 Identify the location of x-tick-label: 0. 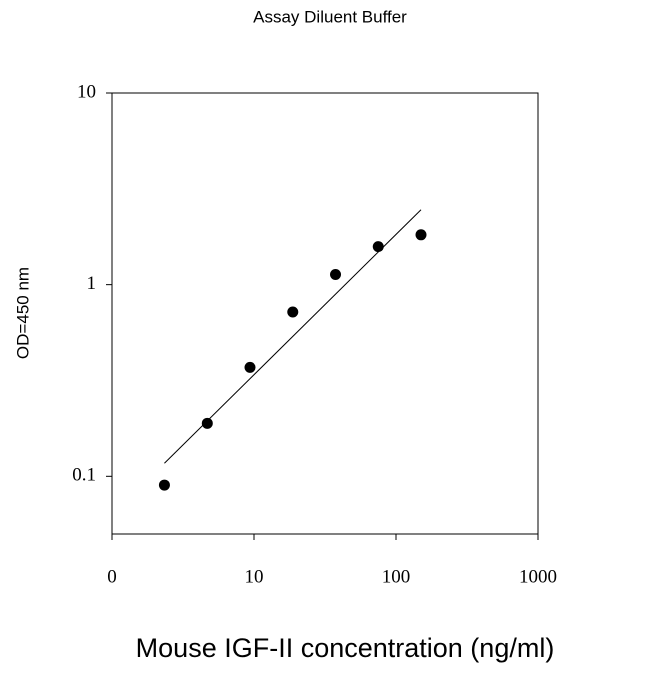
(112, 576).